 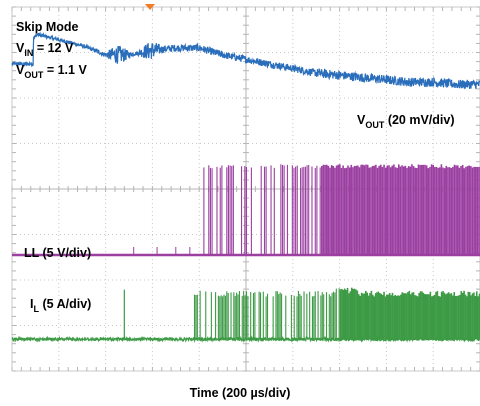 What do you see at coordinates (240, 393) in the screenshot?
I see `x-axis-label: Time (200 µs/div)` at bounding box center [240, 393].